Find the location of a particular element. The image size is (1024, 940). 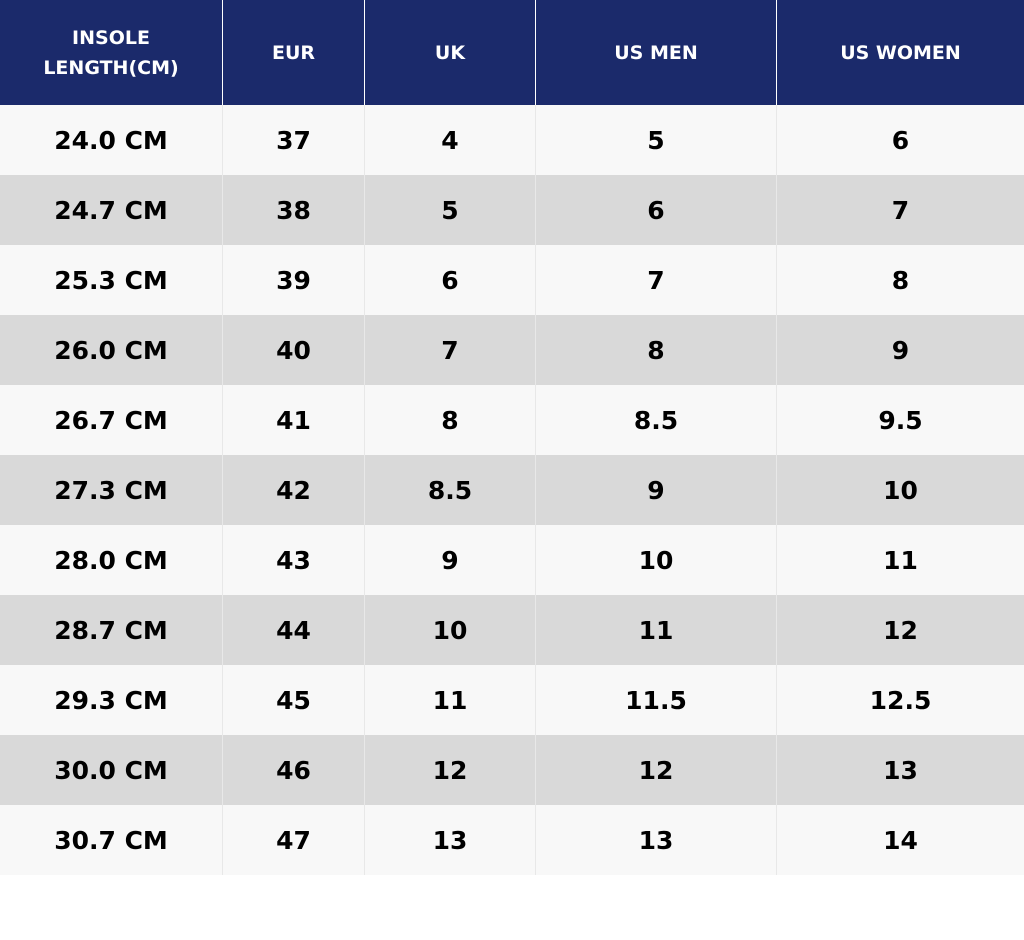

table-cell: 25.3 CM is located at coordinates (111, 280).